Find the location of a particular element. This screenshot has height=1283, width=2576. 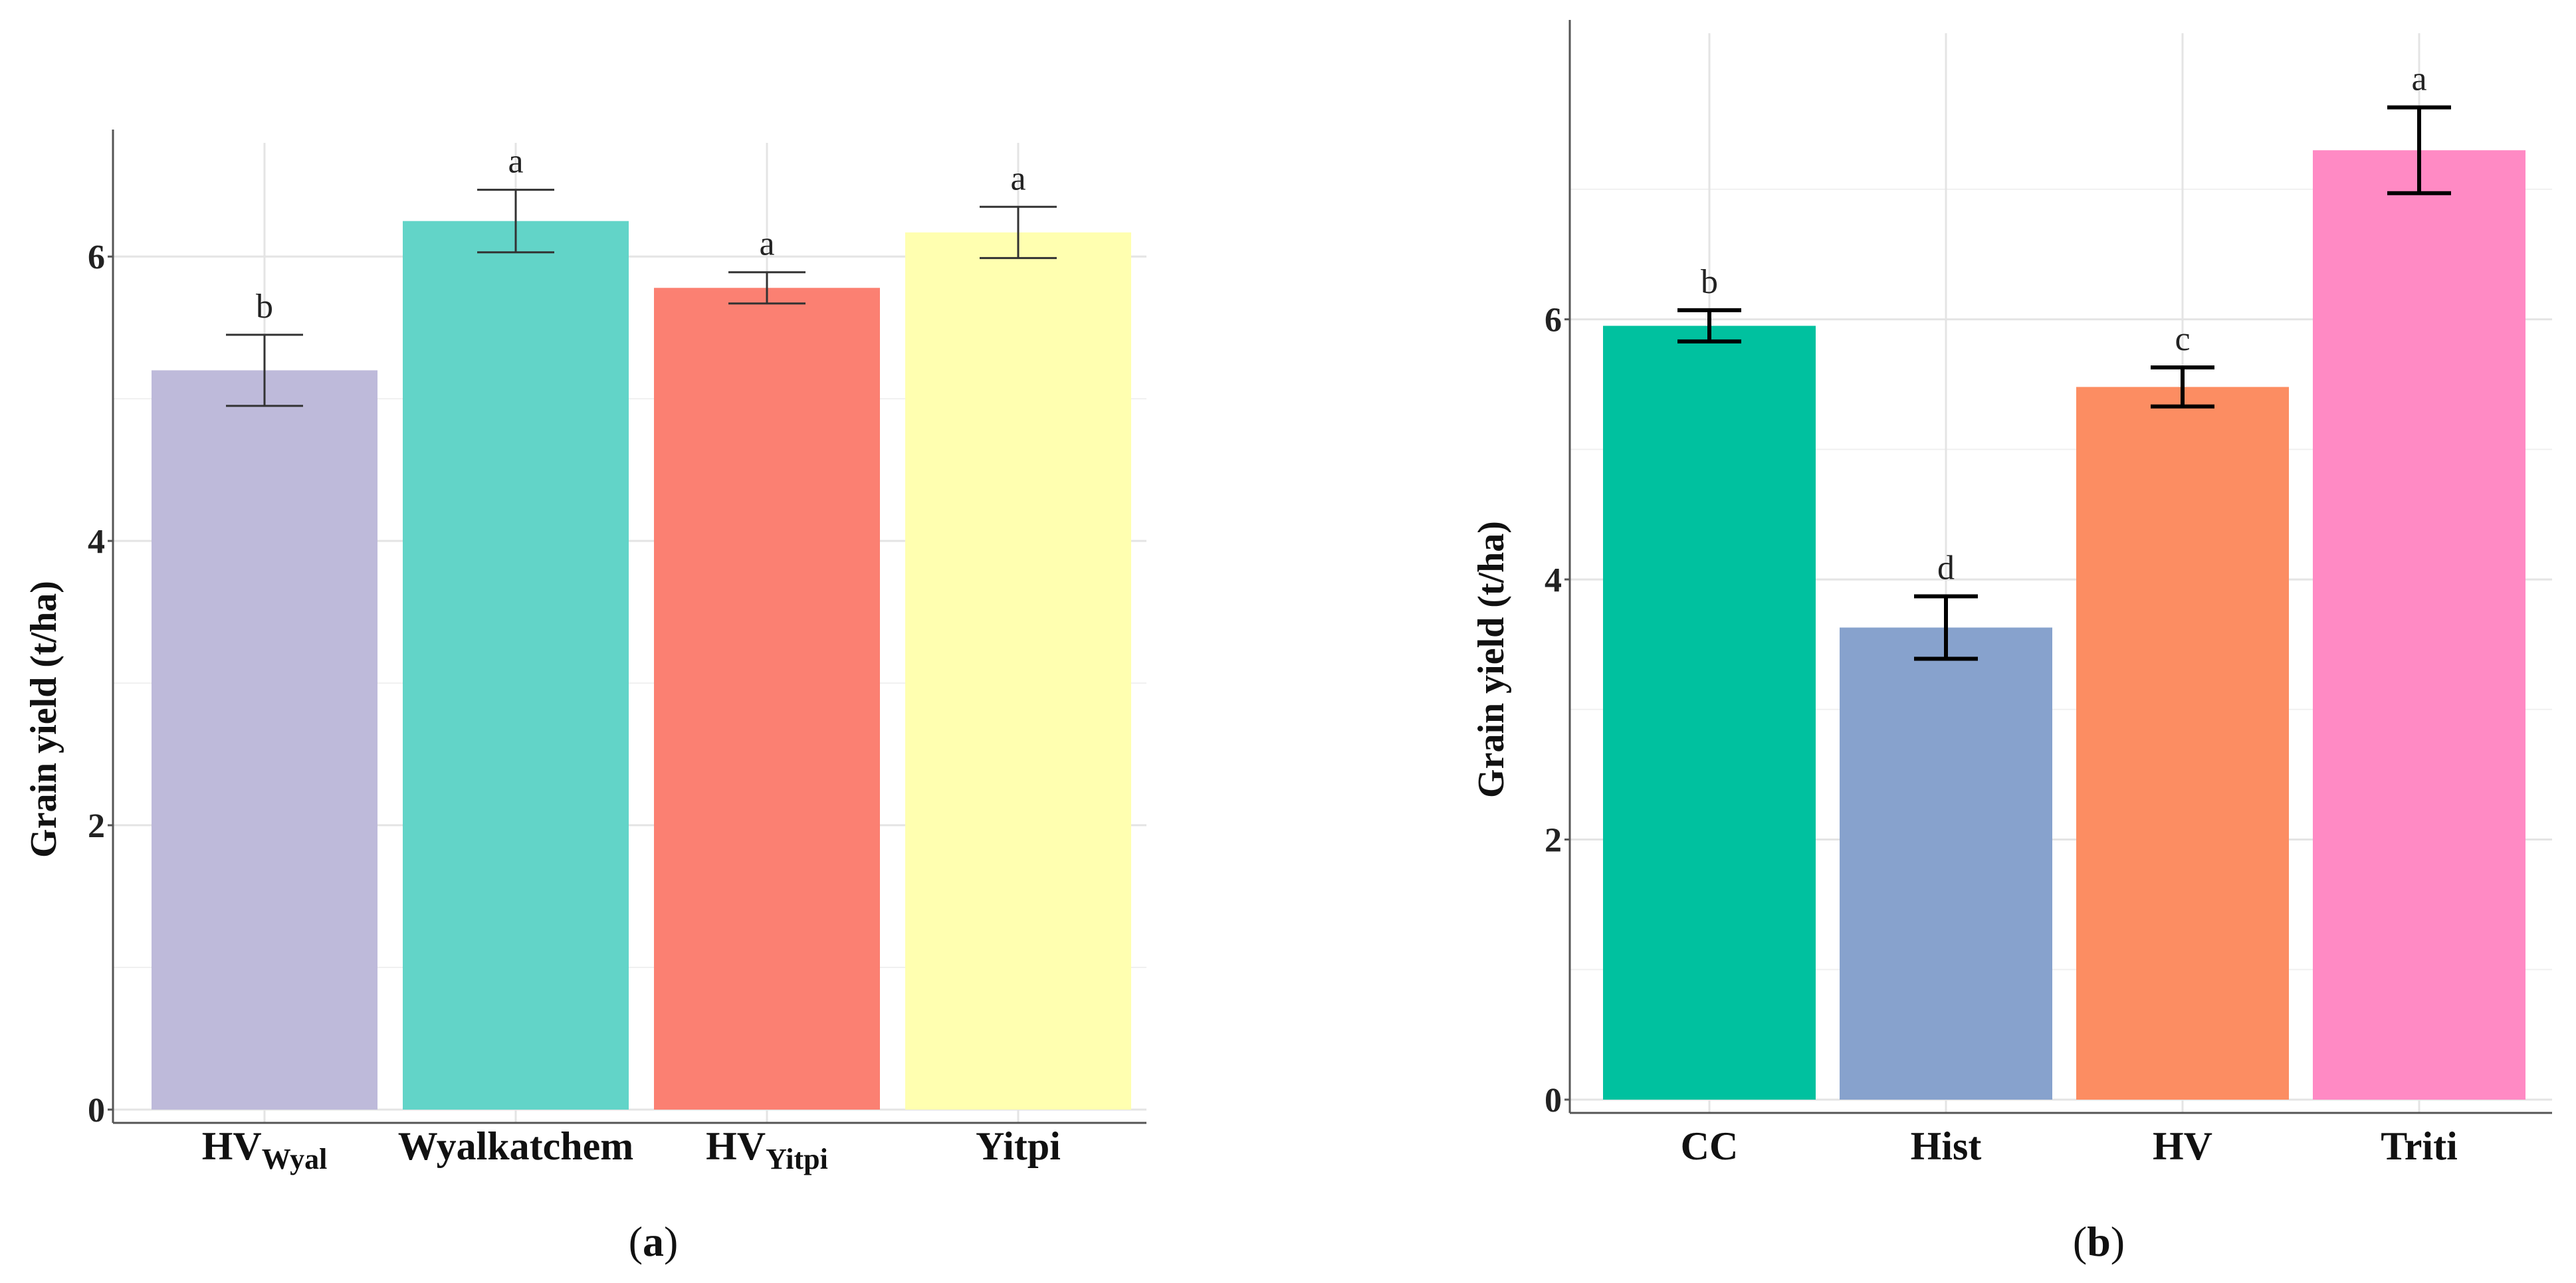

bar-hist is located at coordinates (1946, 863).